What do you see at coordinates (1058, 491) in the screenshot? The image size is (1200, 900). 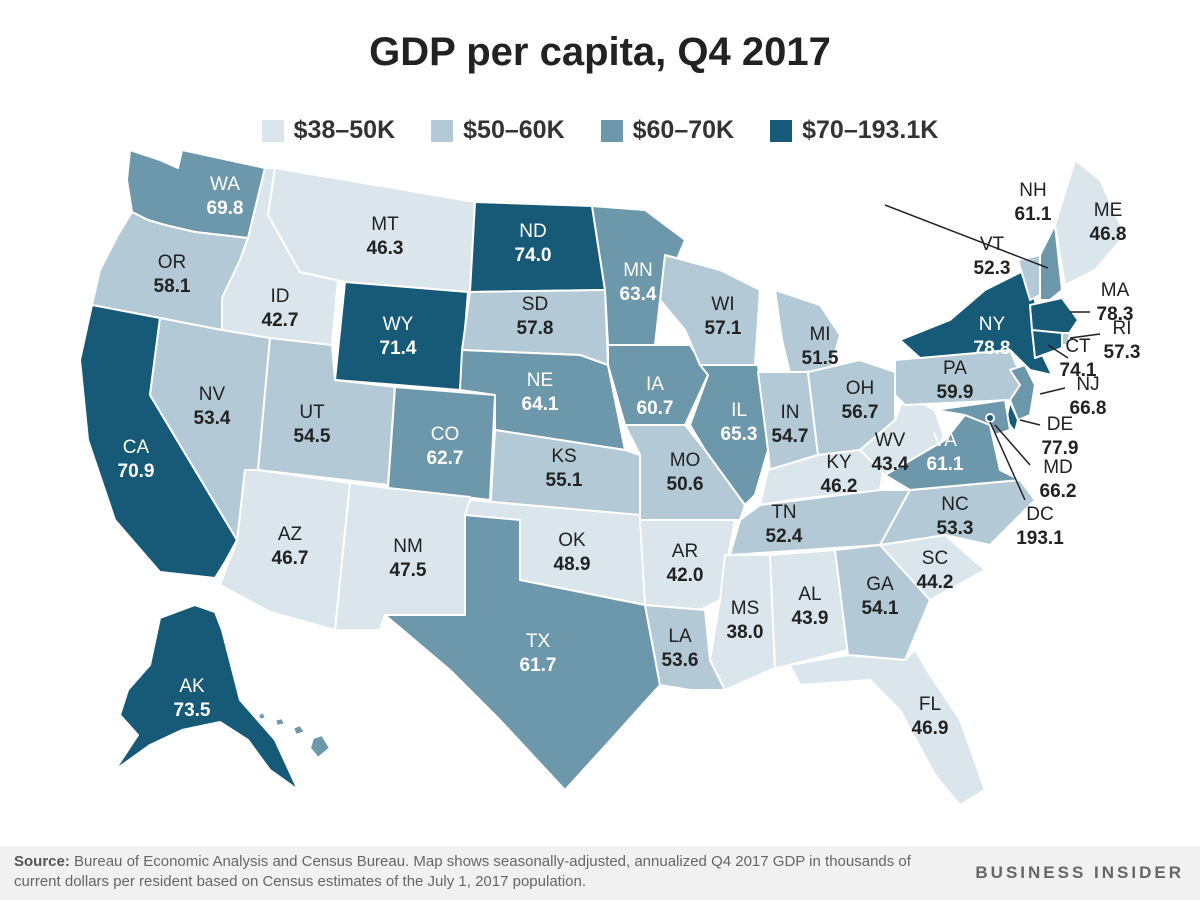 I see `state-value: 66.2` at bounding box center [1058, 491].